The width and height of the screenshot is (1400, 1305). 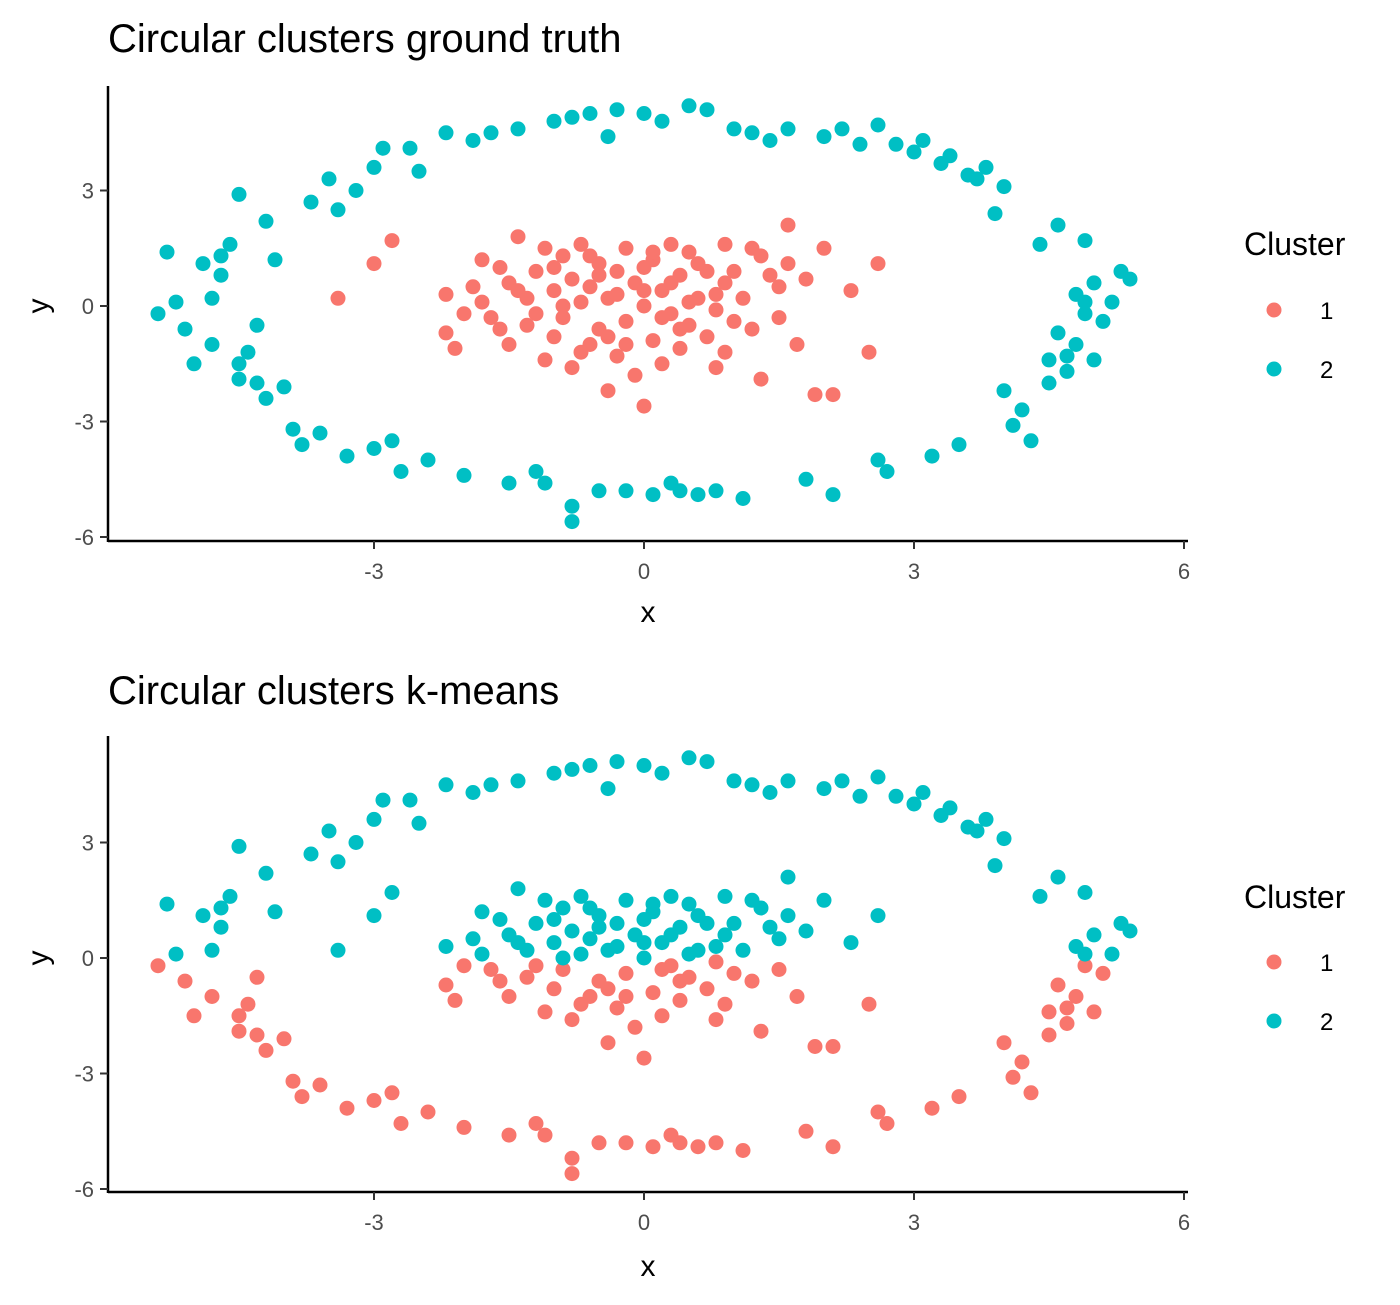 What do you see at coordinates (374, 571) in the screenshot?
I see `x-tick-label: -3` at bounding box center [374, 571].